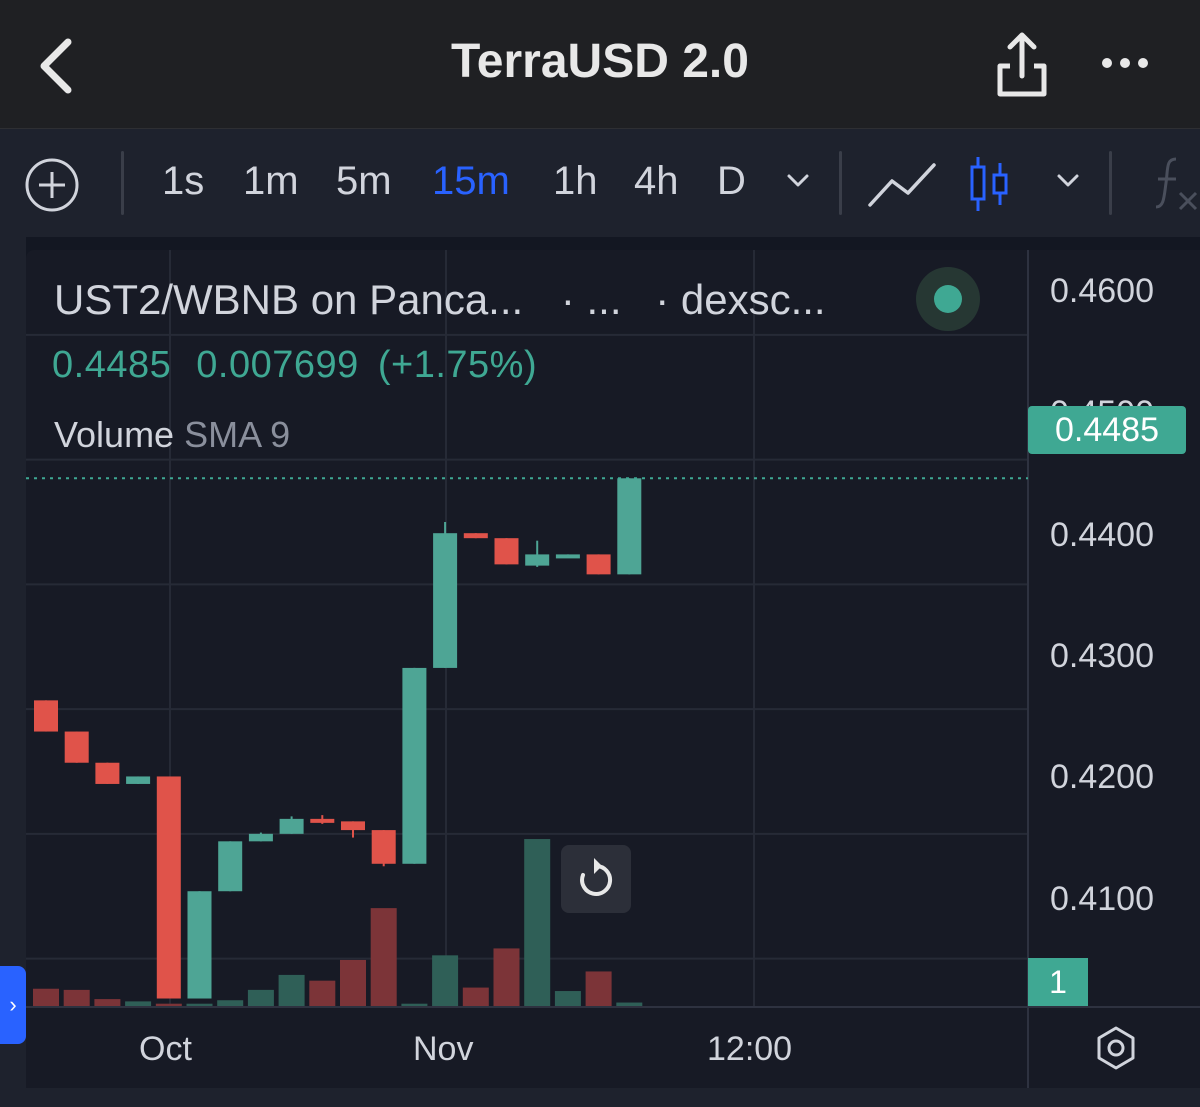  What do you see at coordinates (443, 1049) in the screenshot?
I see `time-axis-label: Nov` at bounding box center [443, 1049].